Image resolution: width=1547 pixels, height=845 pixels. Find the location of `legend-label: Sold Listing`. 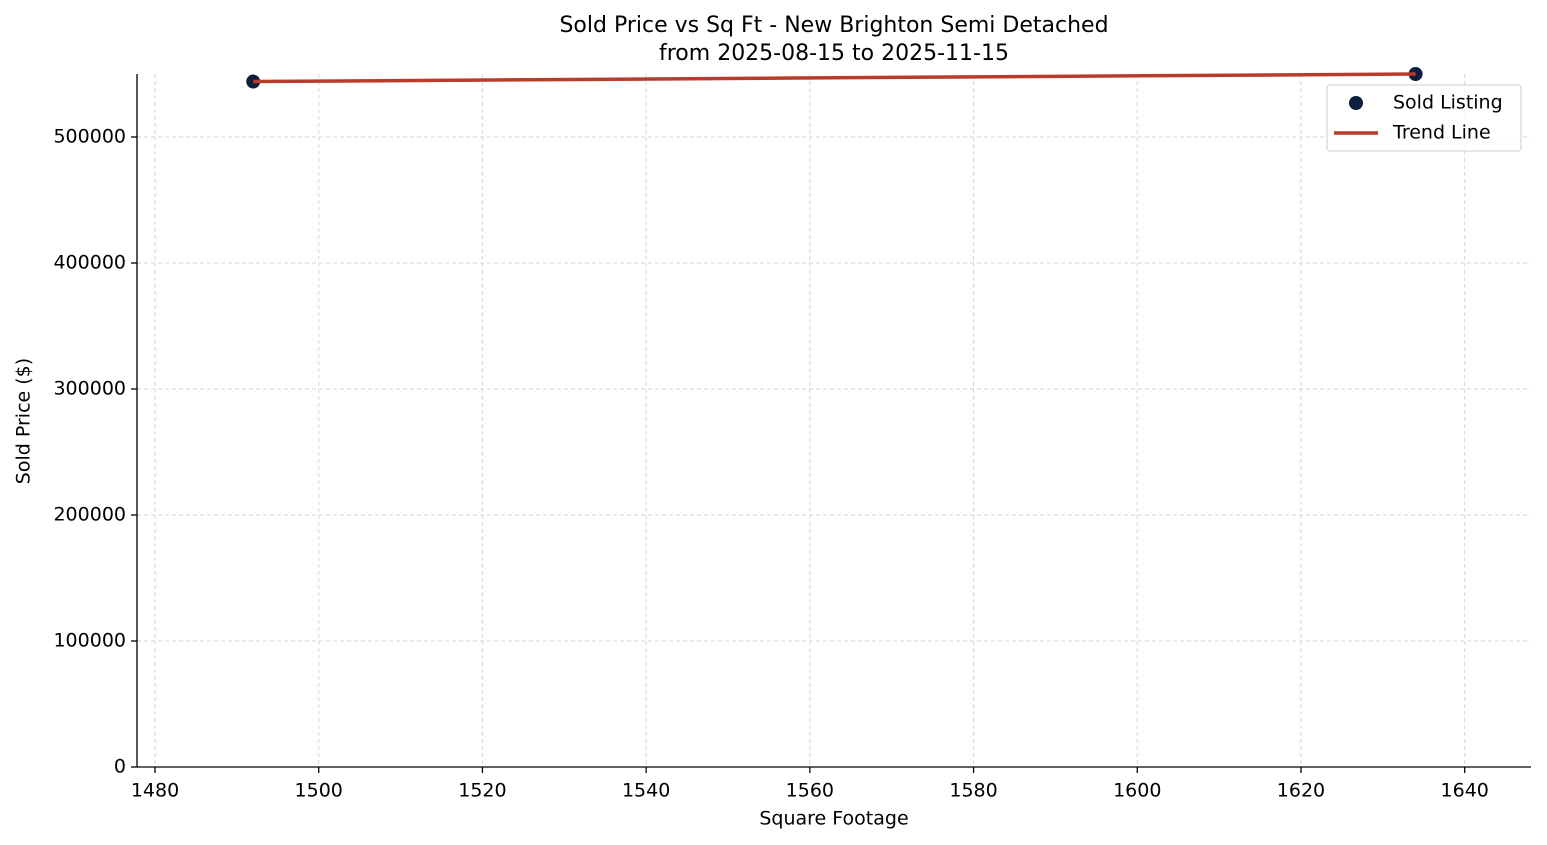

legend-label: Sold Listing is located at coordinates (1448, 103).